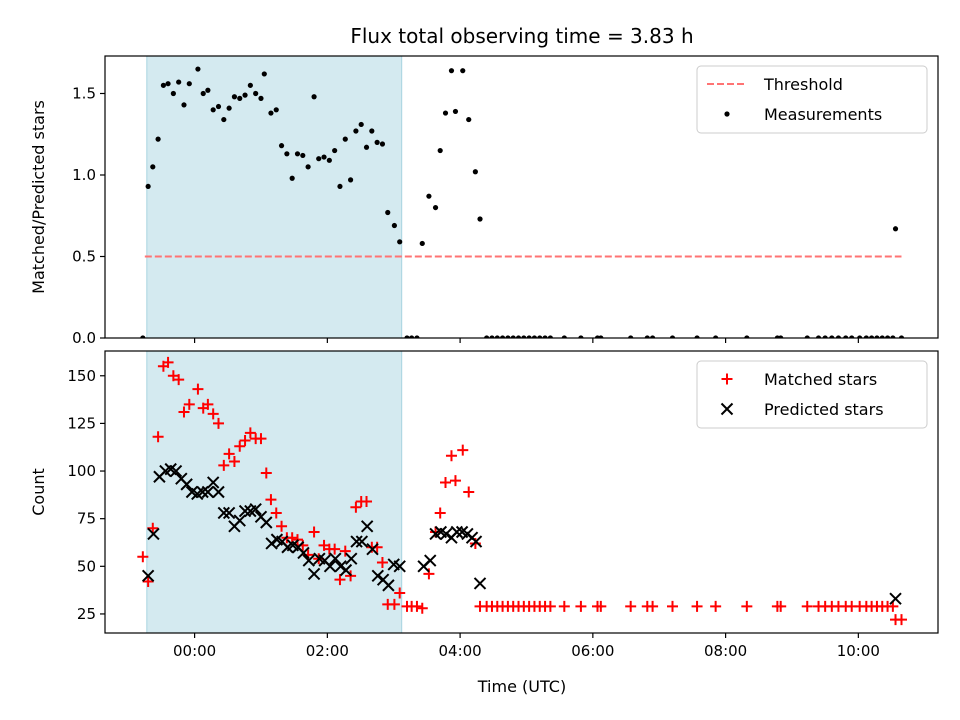 This screenshot has width=960, height=720. Describe the element at coordinates (86, 519) in the screenshot. I see `y-tick-label: 75` at that location.